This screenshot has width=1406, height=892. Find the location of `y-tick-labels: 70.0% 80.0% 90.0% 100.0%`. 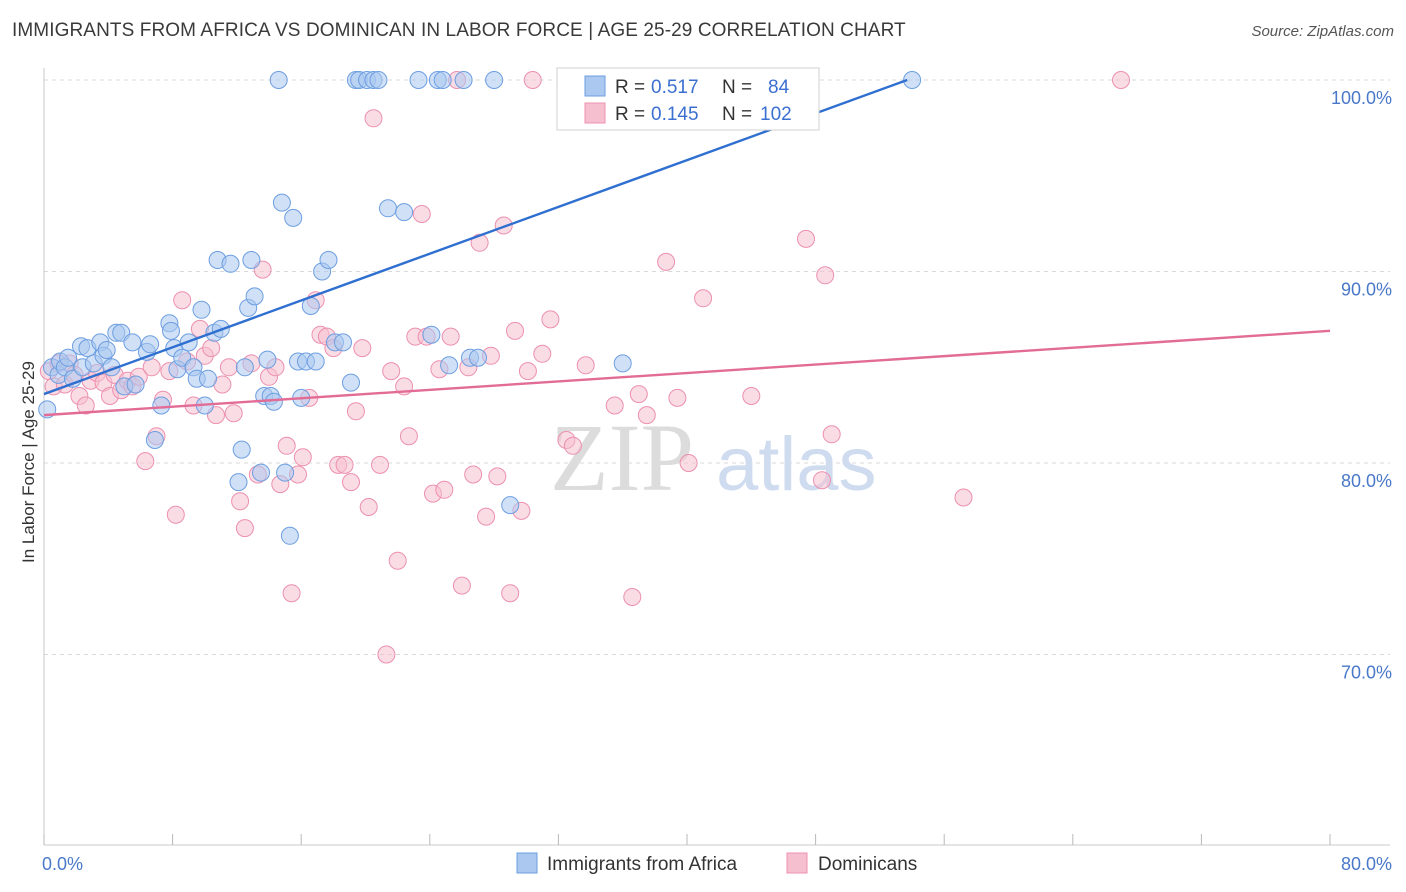

y-tick-labels: 70.0% 80.0% 90.0% 100.0% is located at coordinates (1361, 385).